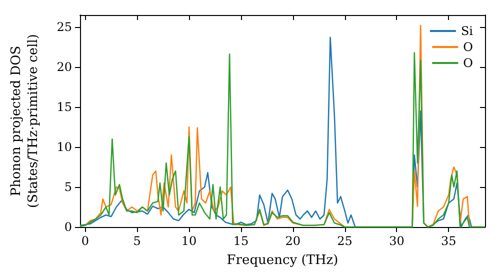 This screenshot has height=280, width=500. Describe the element at coordinates (64, 147) in the screenshot. I see `y-tick-label: 10` at that location.